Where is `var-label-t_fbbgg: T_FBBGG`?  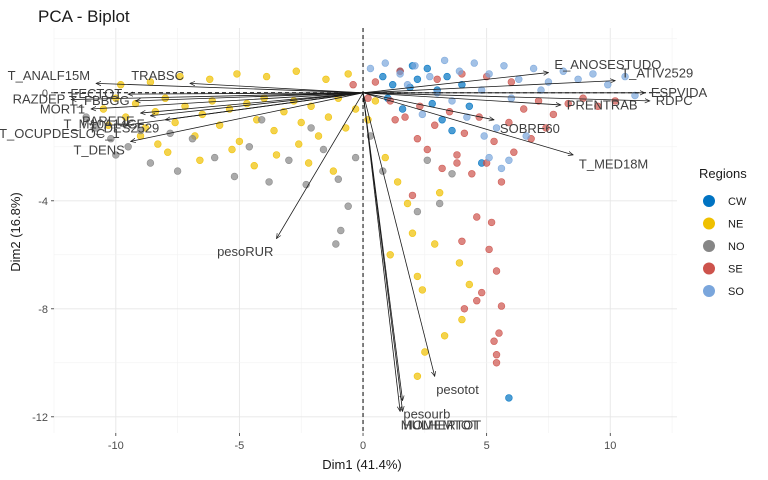 var-label-t_fbbgg: T_FBBGG is located at coordinates (99, 100).